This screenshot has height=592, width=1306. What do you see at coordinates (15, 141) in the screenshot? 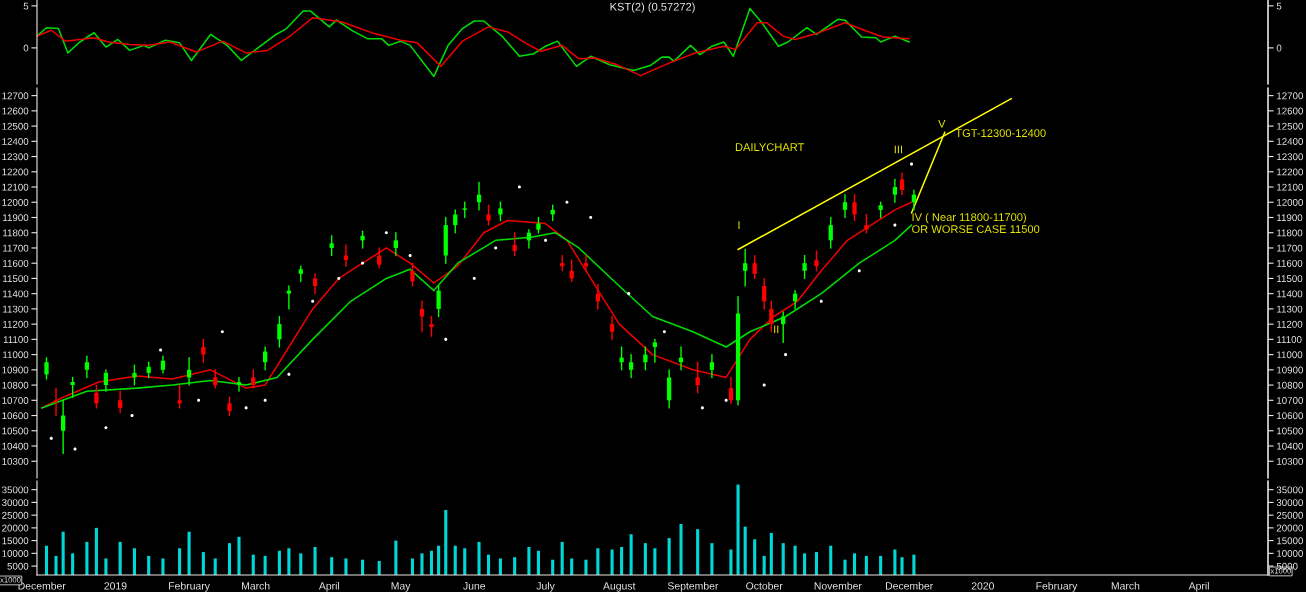
I see `y-tick-label: 12400` at bounding box center [15, 141].